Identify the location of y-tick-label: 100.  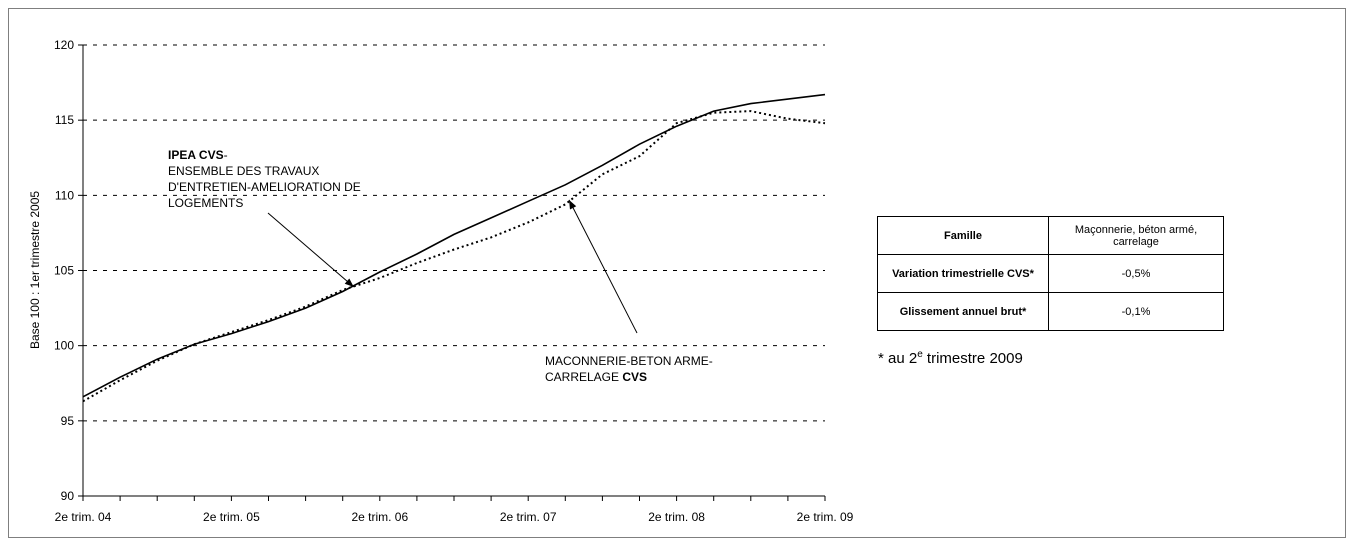
(64, 346).